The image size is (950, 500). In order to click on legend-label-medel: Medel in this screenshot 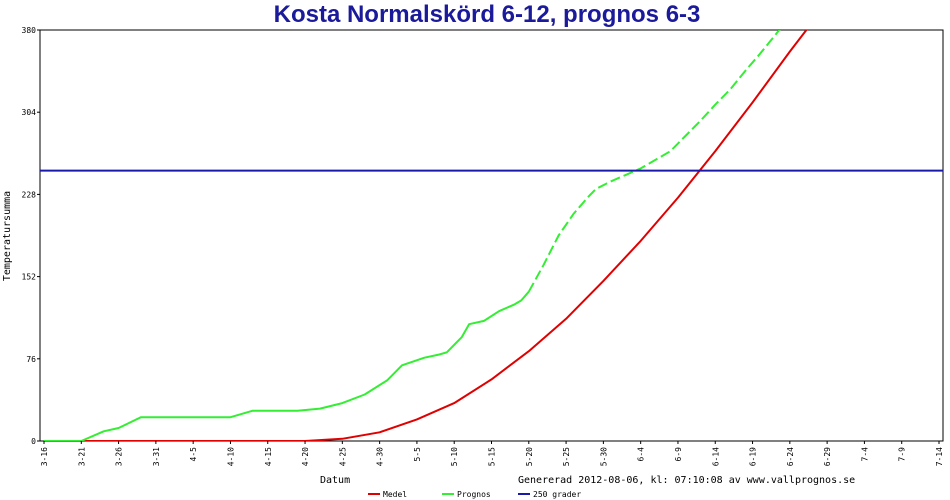, I will do `click(395, 494)`.